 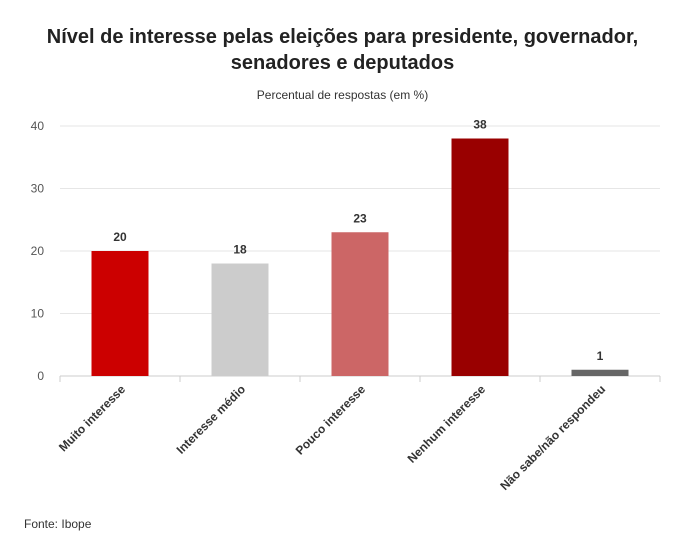 I want to click on data-label: 20, so click(x=120, y=237).